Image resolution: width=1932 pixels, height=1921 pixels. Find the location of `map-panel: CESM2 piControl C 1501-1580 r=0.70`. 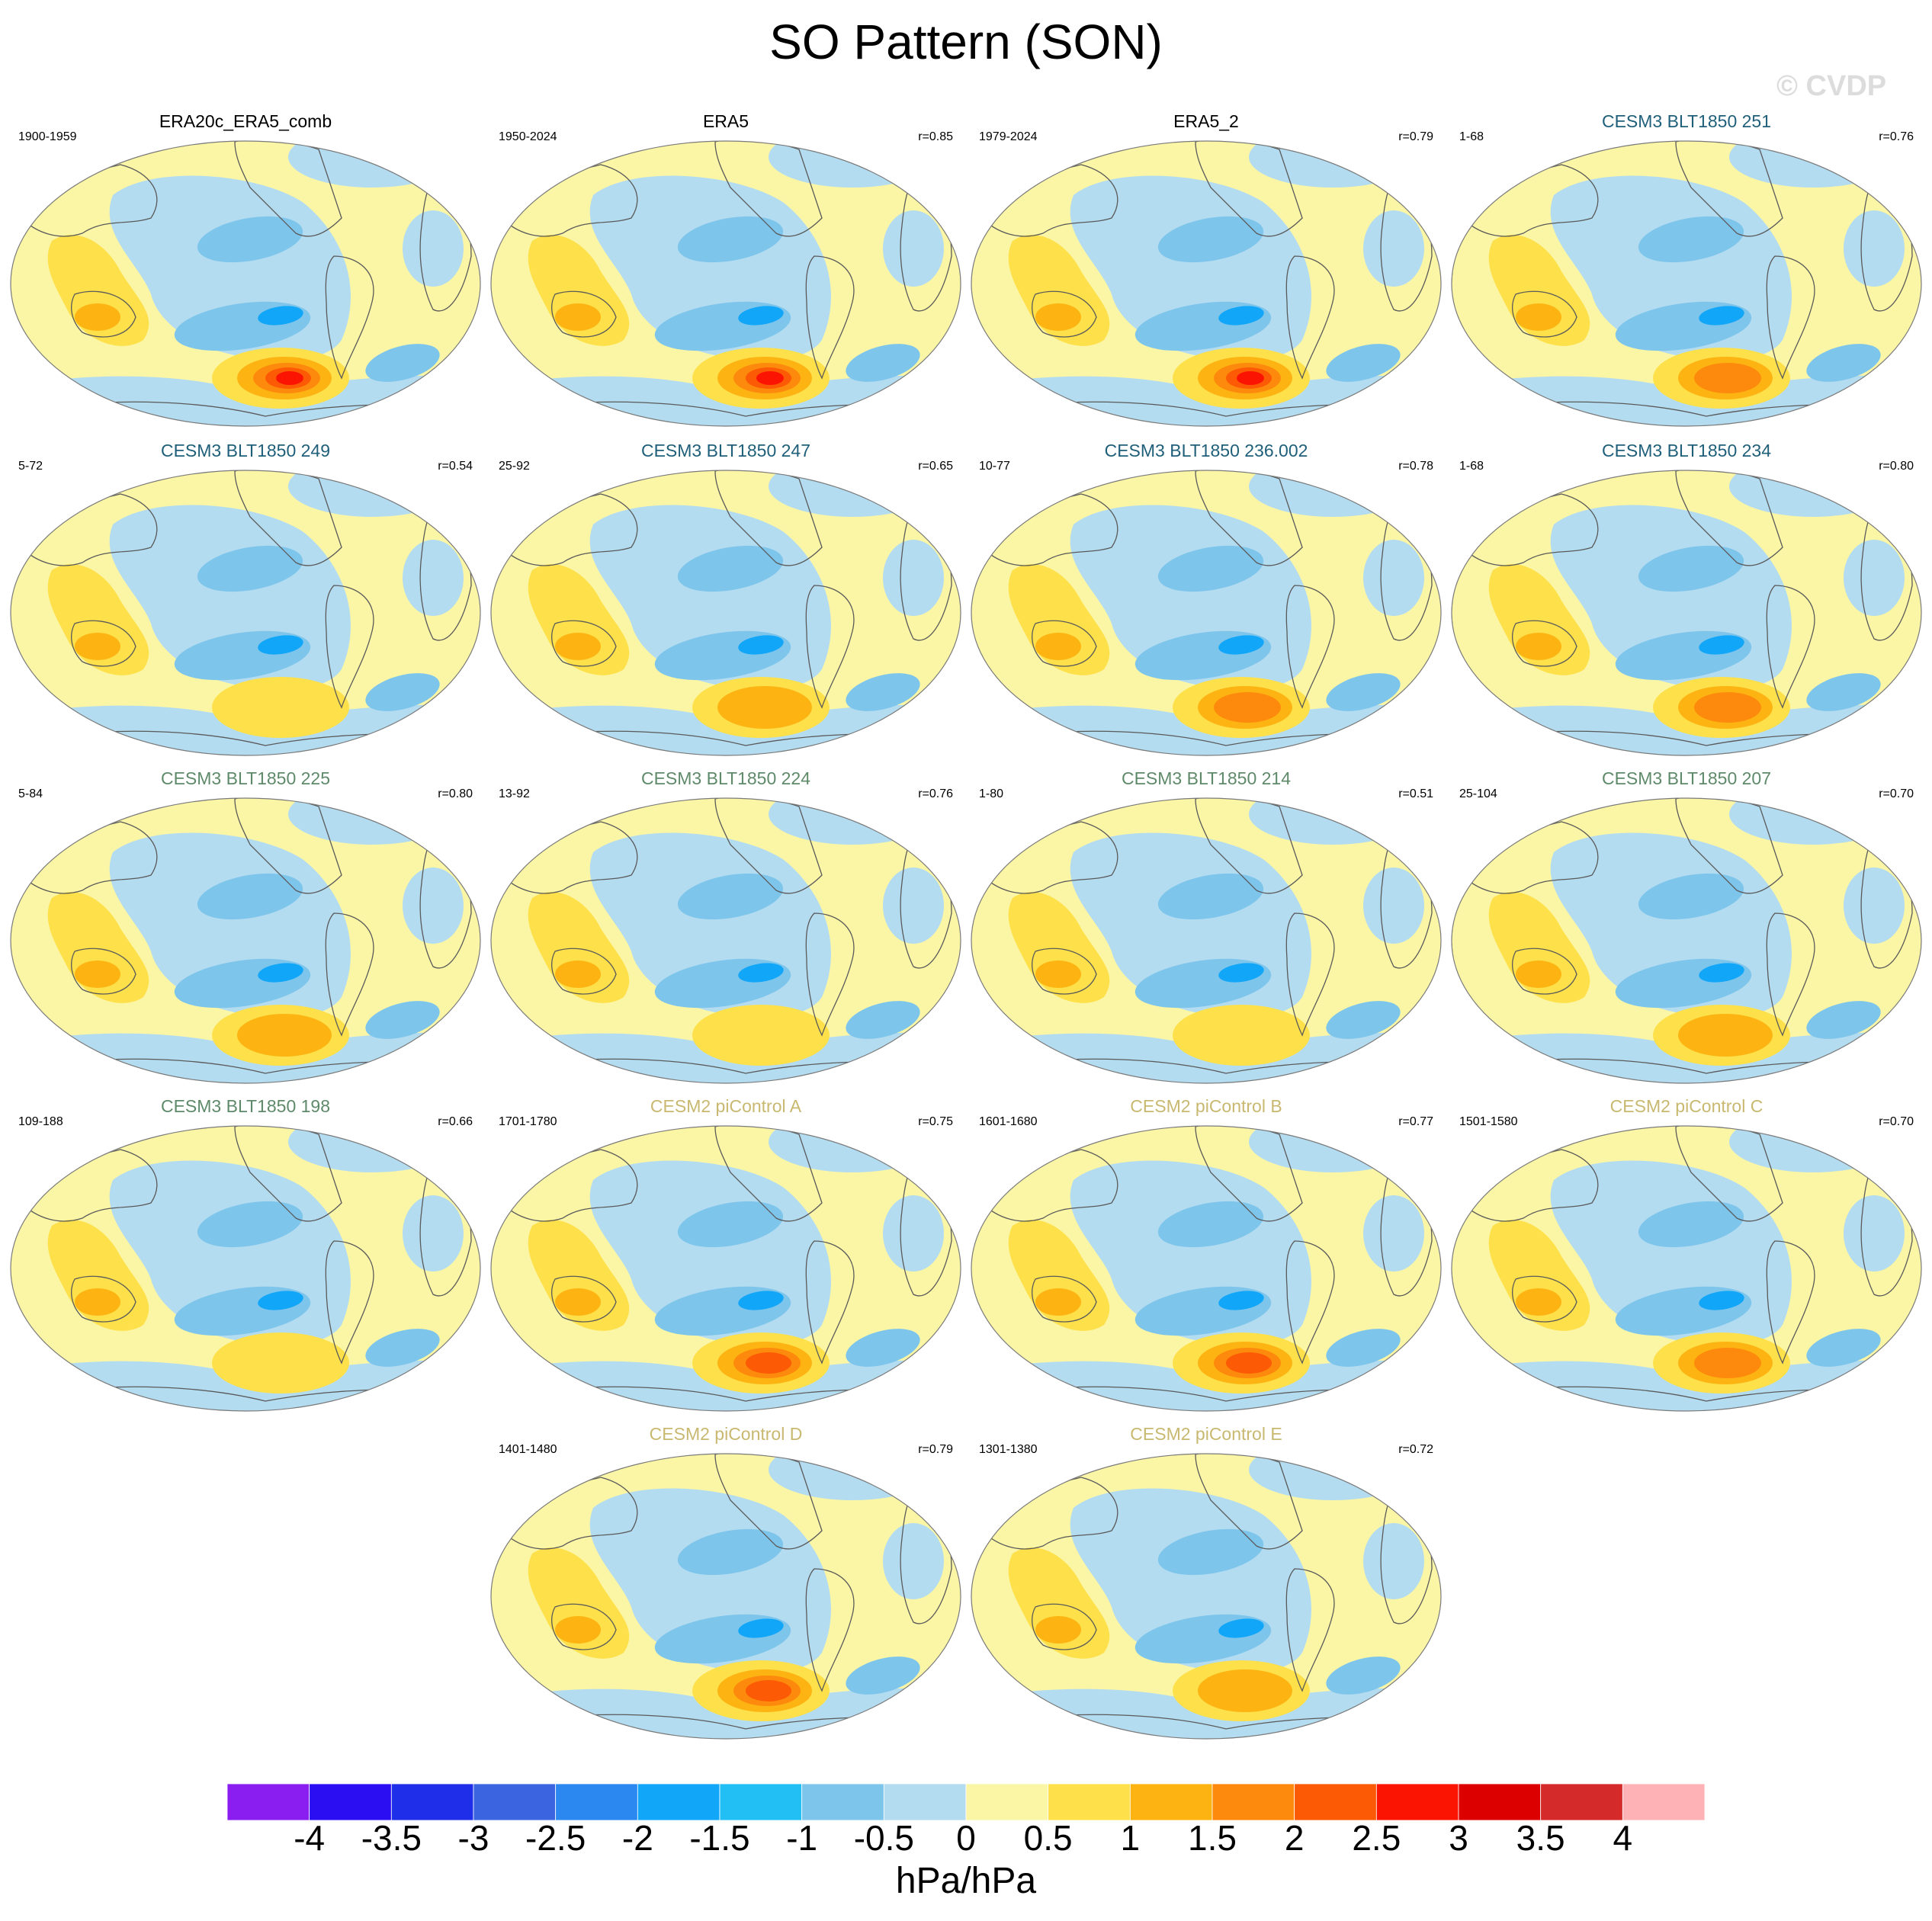

map-panel: CESM2 piControl C 1501-1580 r=0.70 is located at coordinates (1687, 1260).